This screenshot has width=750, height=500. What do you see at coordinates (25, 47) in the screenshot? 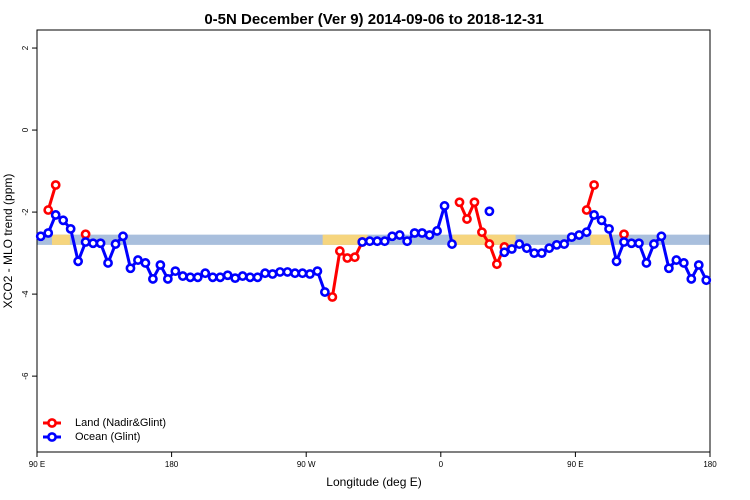
I see `y-tick-label: 2` at bounding box center [25, 47].